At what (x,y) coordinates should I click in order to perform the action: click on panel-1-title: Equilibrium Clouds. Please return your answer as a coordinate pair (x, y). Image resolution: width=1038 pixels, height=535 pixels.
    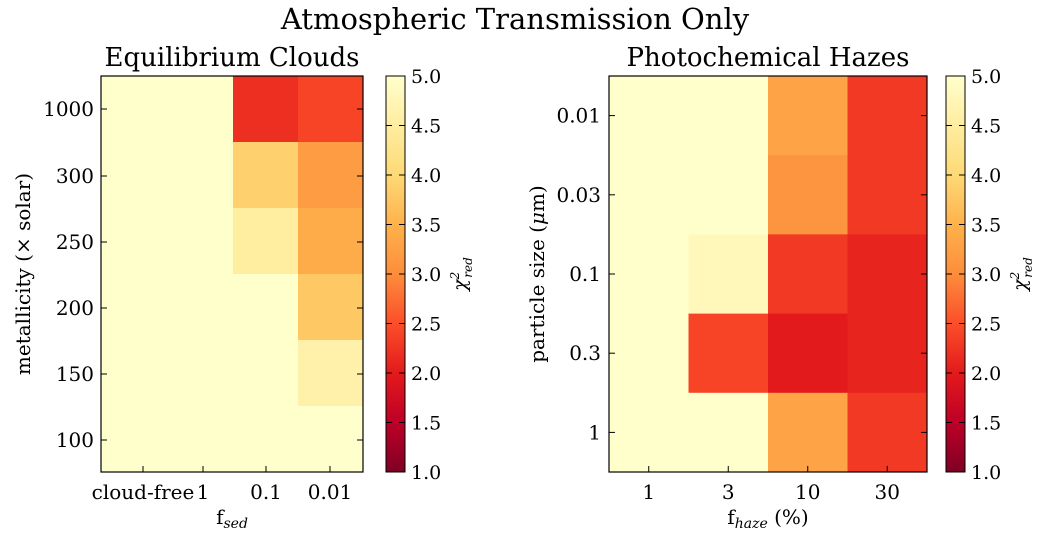
    Looking at the image, I should click on (232, 58).